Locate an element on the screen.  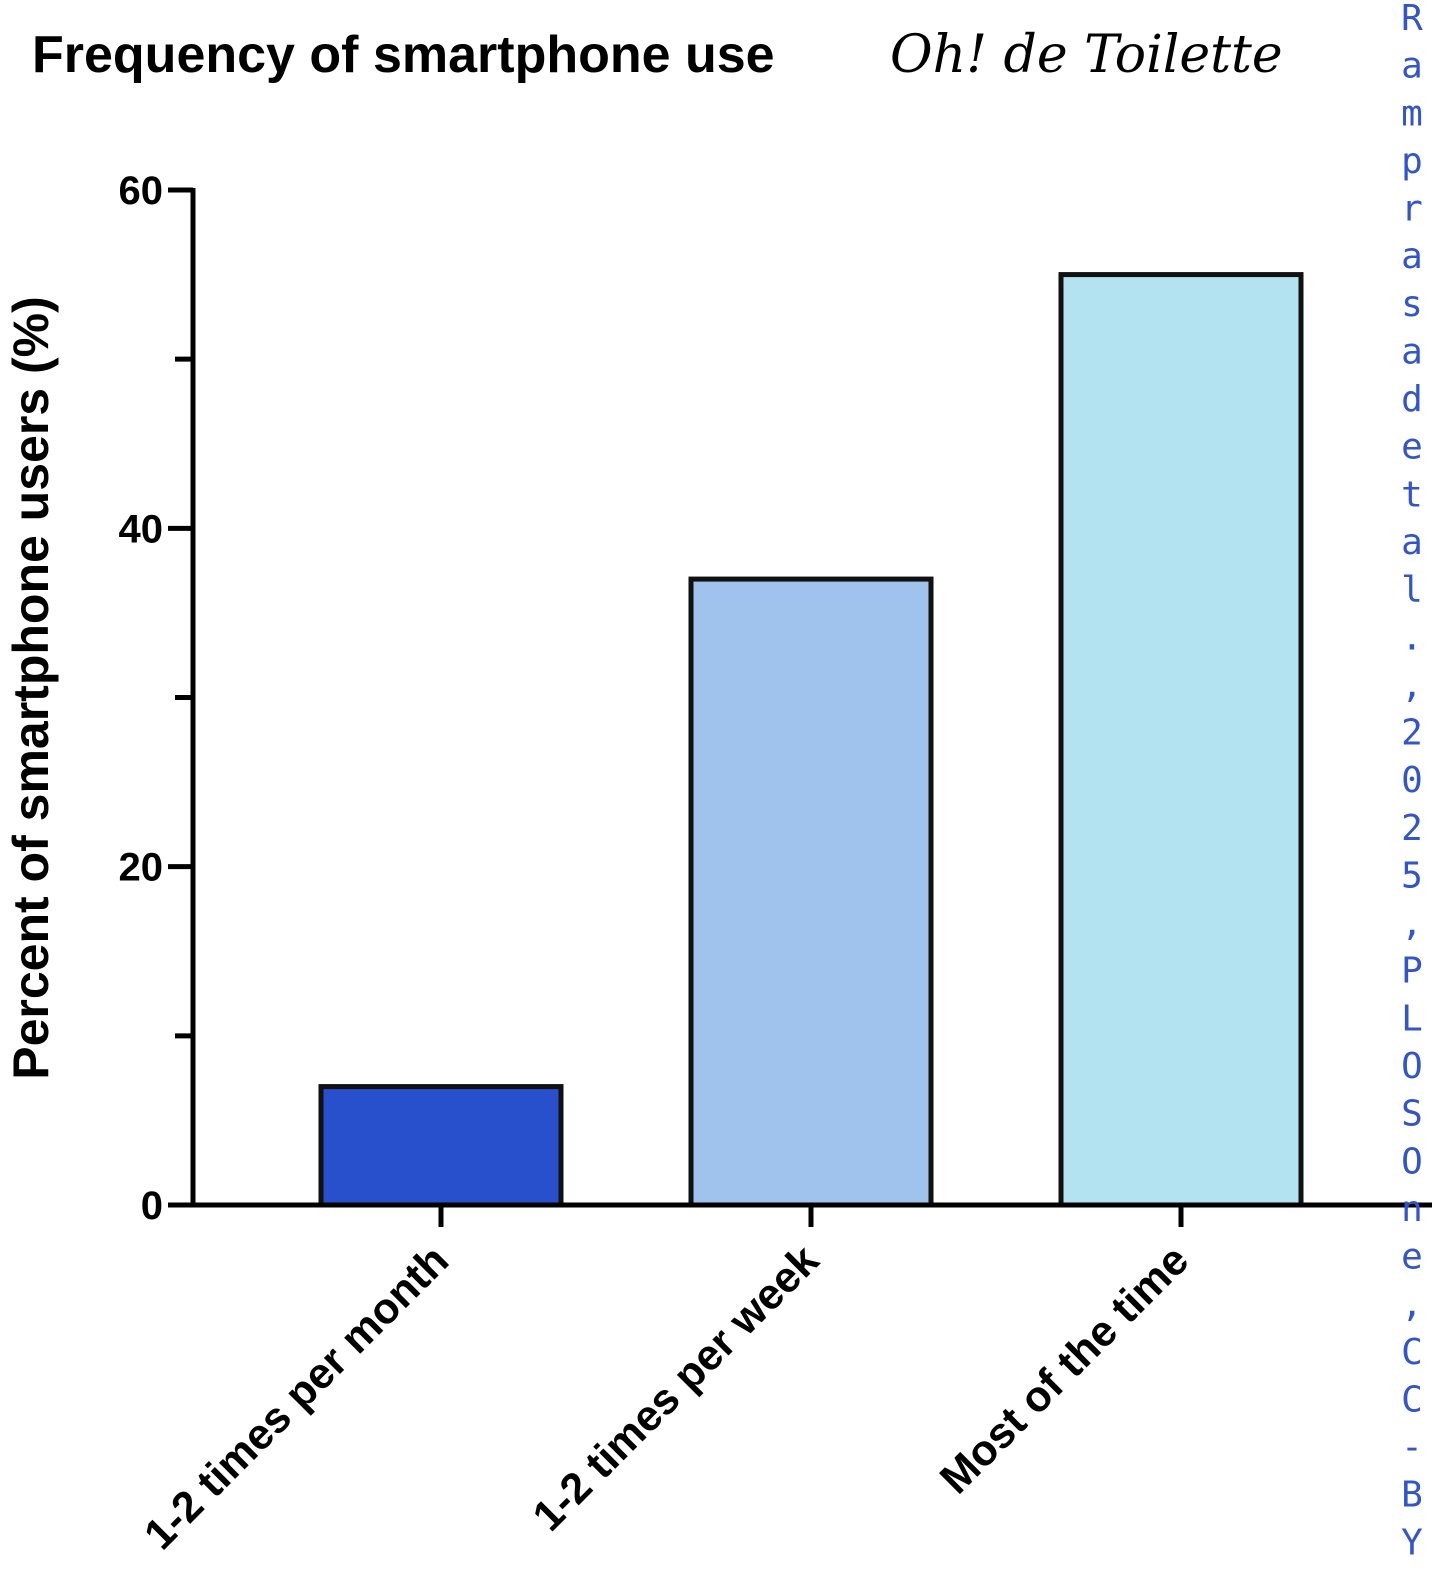
watermark-glyph: - is located at coordinates (1412, 1447).